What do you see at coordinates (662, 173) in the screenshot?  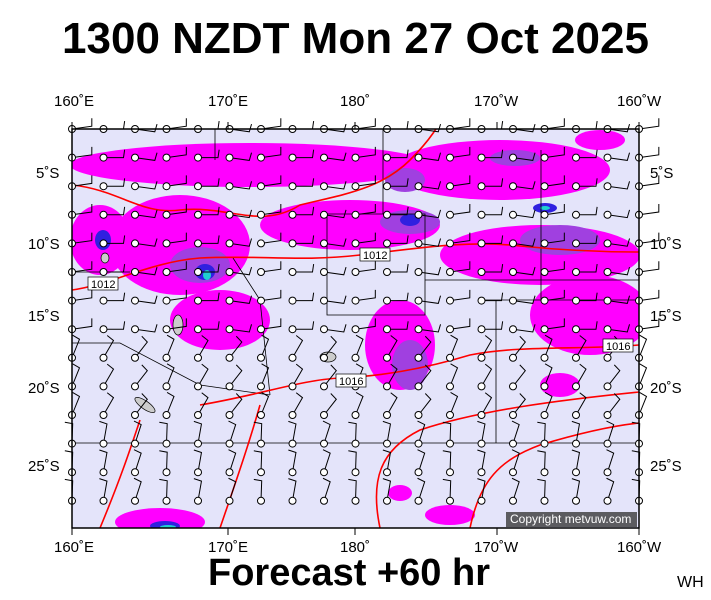 I see `lat-label: 5˚S` at bounding box center [662, 173].